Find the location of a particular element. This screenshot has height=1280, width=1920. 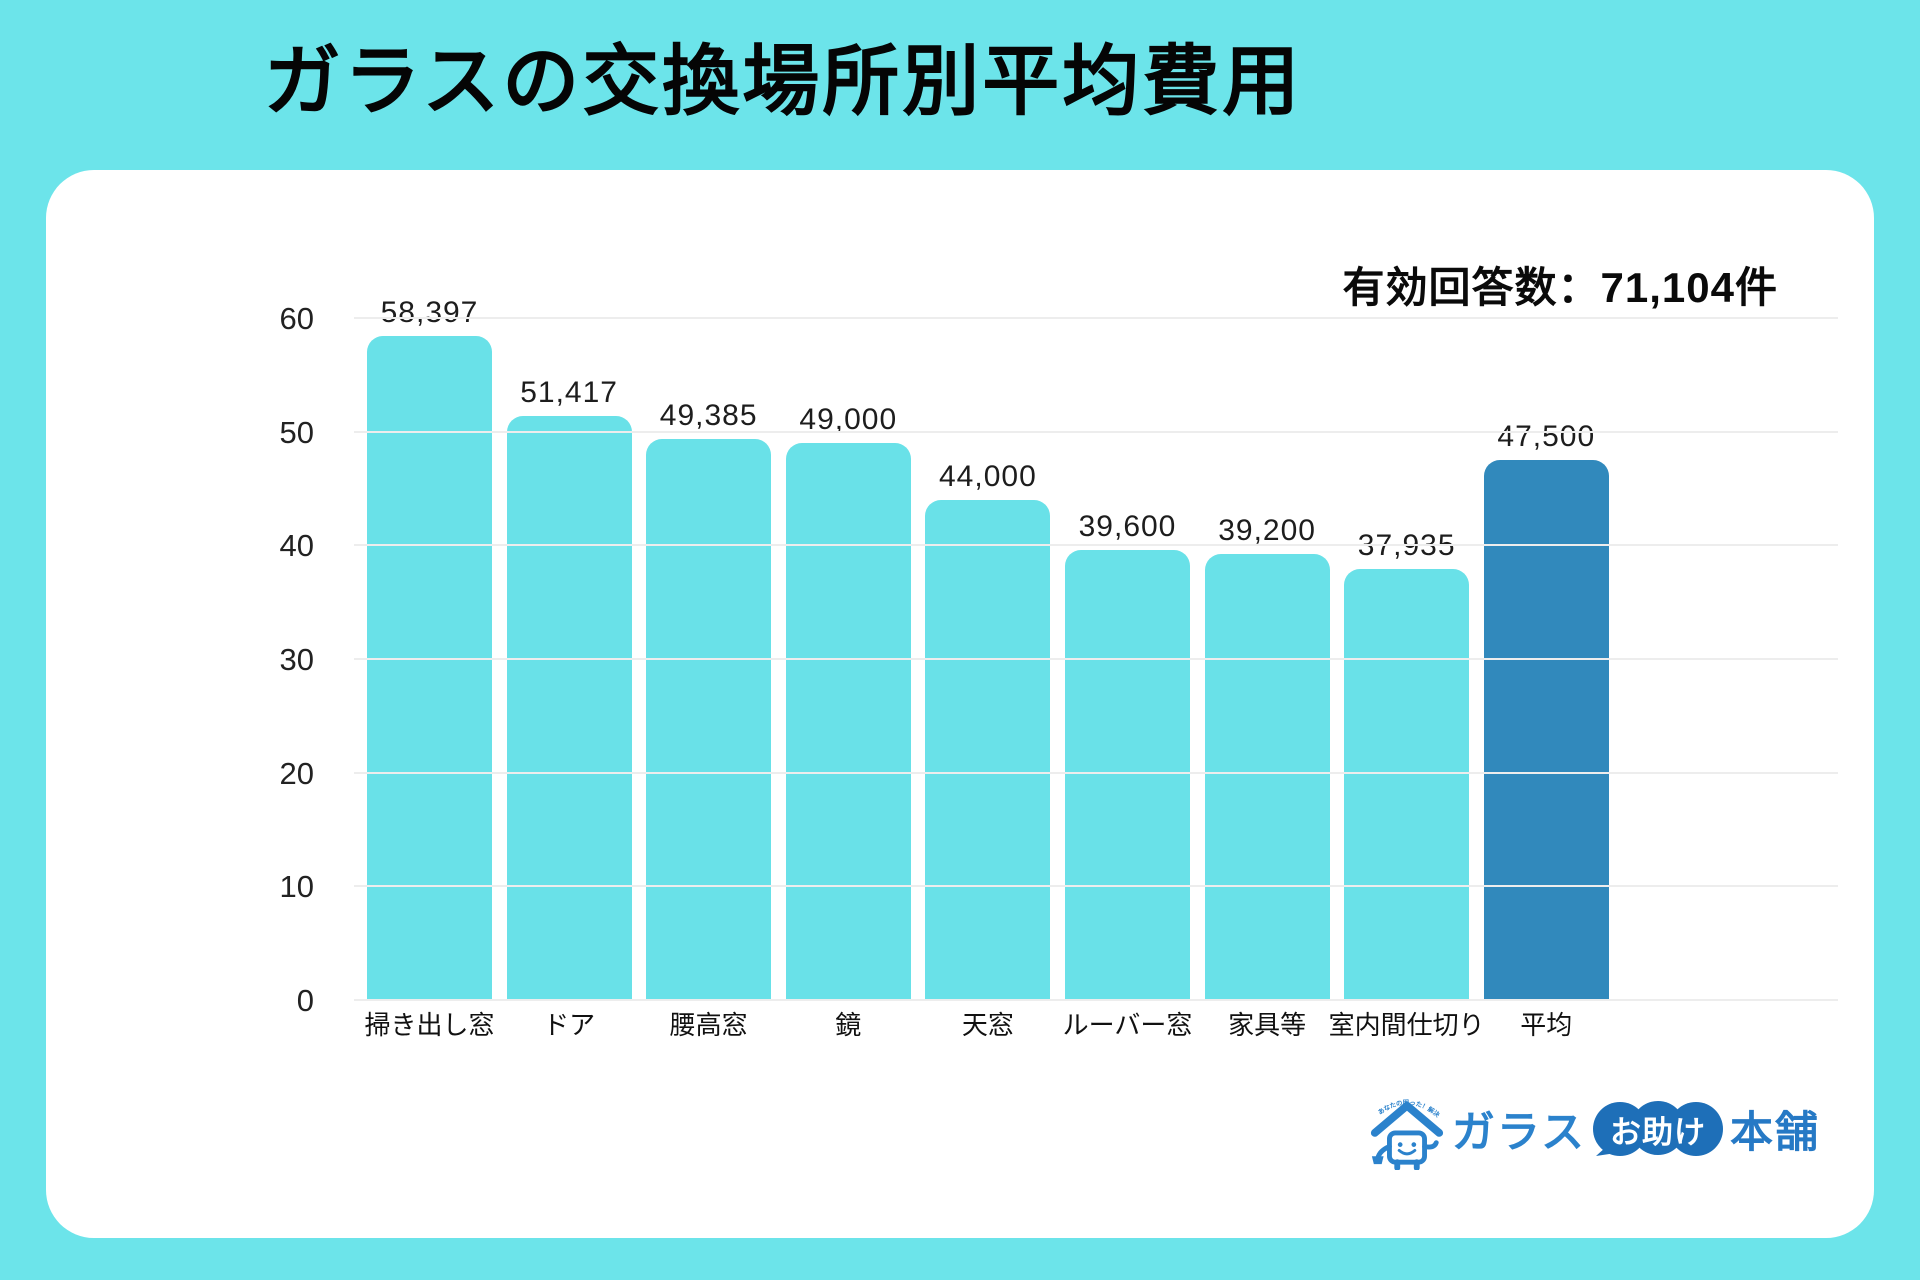

logo-text-honpo: 本舗 is located at coordinates (1775, 1133).